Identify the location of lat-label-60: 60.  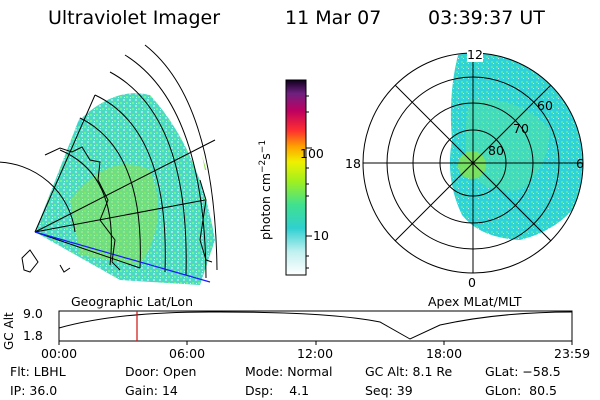
(545, 105).